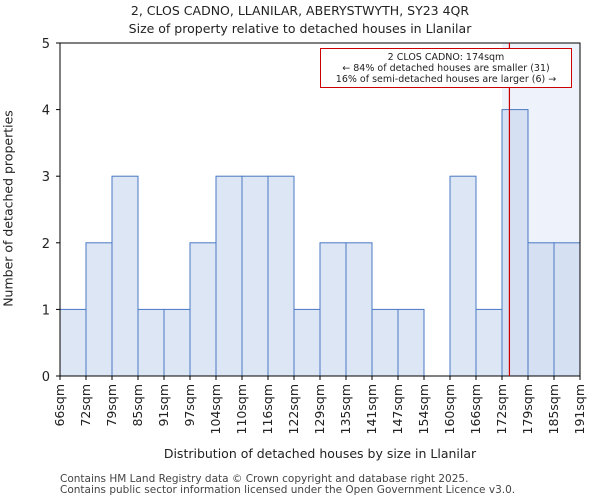 This screenshot has width=600, height=500. I want to click on bar-79sqm, so click(125, 276).